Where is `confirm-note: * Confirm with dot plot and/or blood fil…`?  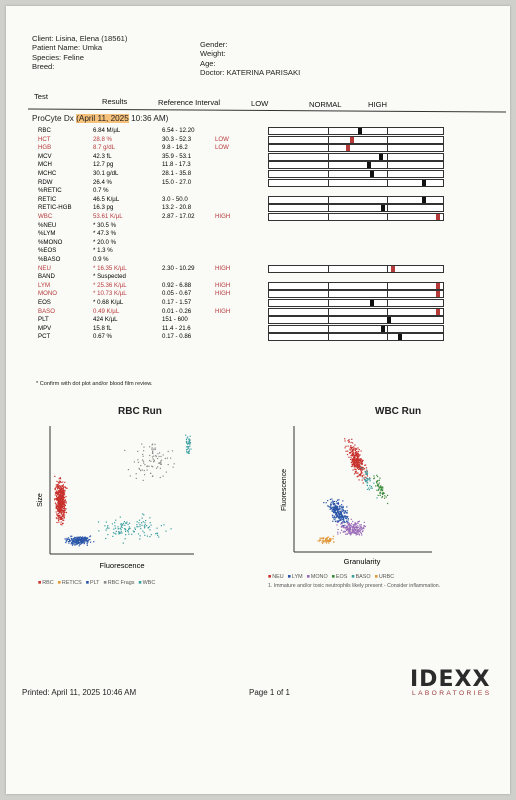
confirm-note: * Confirm with dot plot and/or blood fil… is located at coordinates (94, 384).